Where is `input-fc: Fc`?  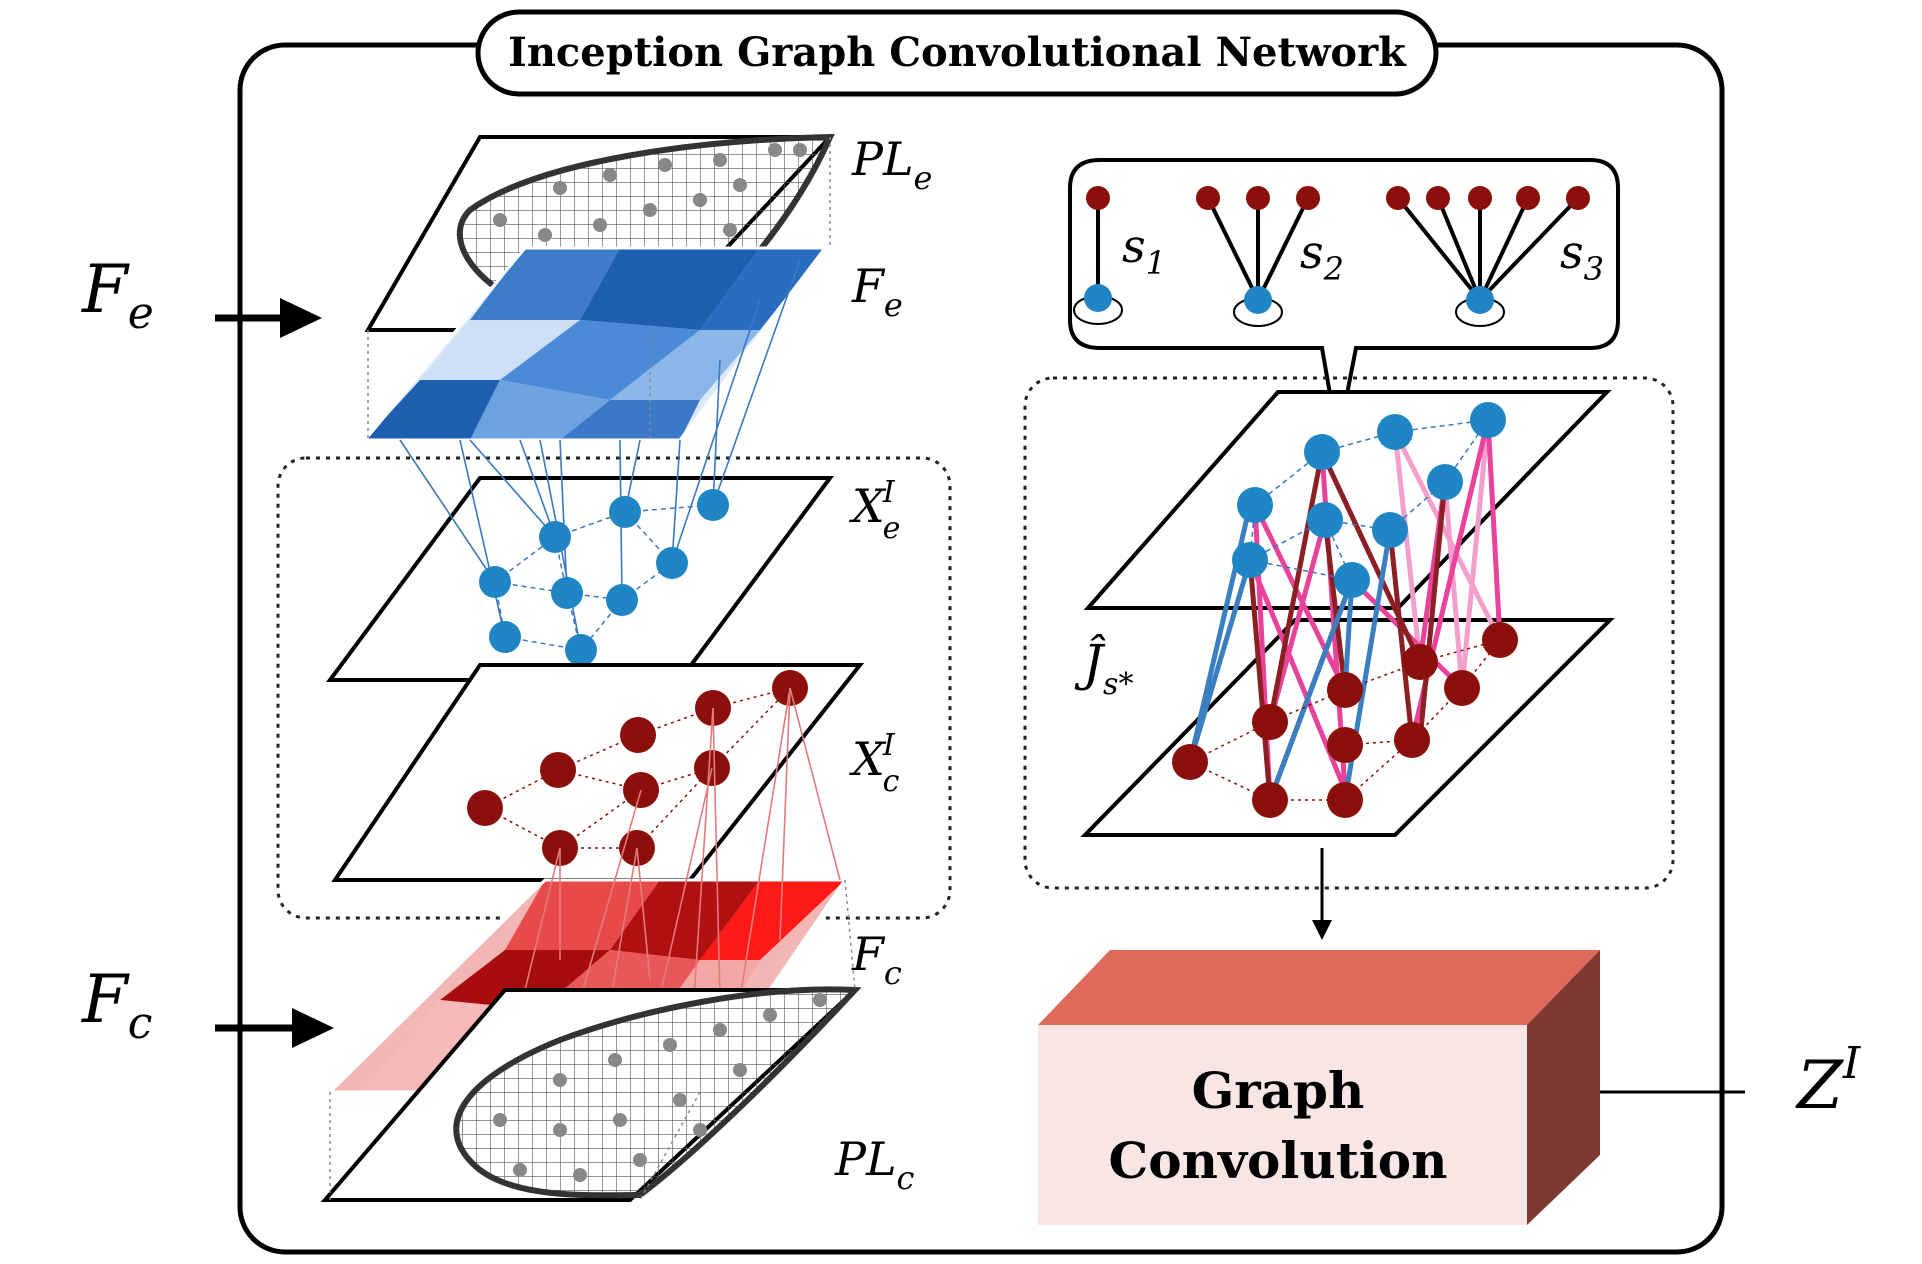
input-fc: Fc is located at coordinates (207, 1005).